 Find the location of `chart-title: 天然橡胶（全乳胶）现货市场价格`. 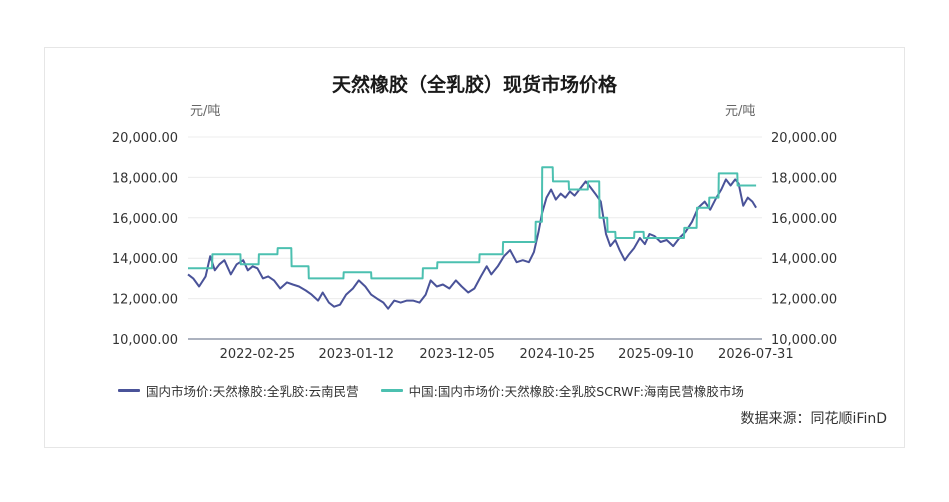

chart-title: 天然橡胶（全乳胶）现货市场价格 is located at coordinates (474, 85).